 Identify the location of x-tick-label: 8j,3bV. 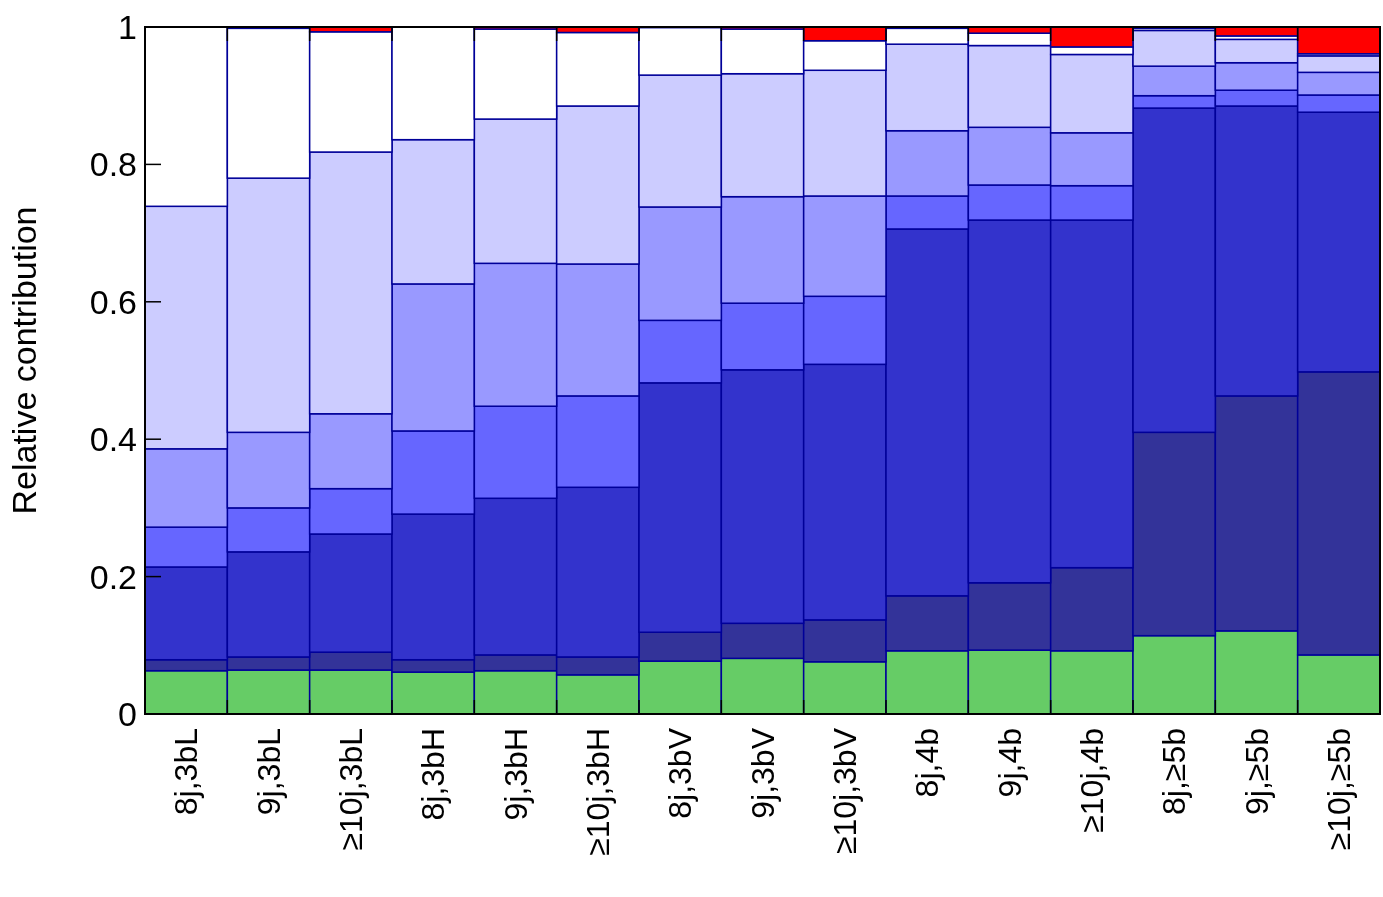
(680, 773).